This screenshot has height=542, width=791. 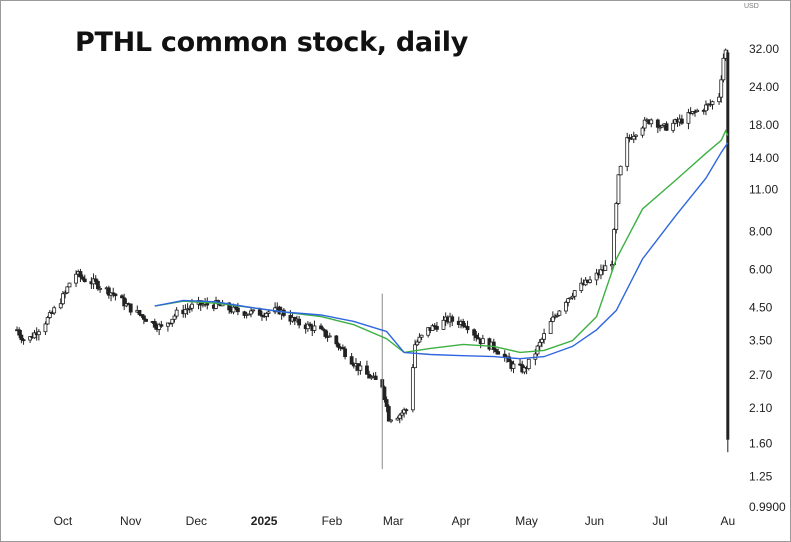 I want to click on y-tick-label: 4.50, so click(x=761, y=307).